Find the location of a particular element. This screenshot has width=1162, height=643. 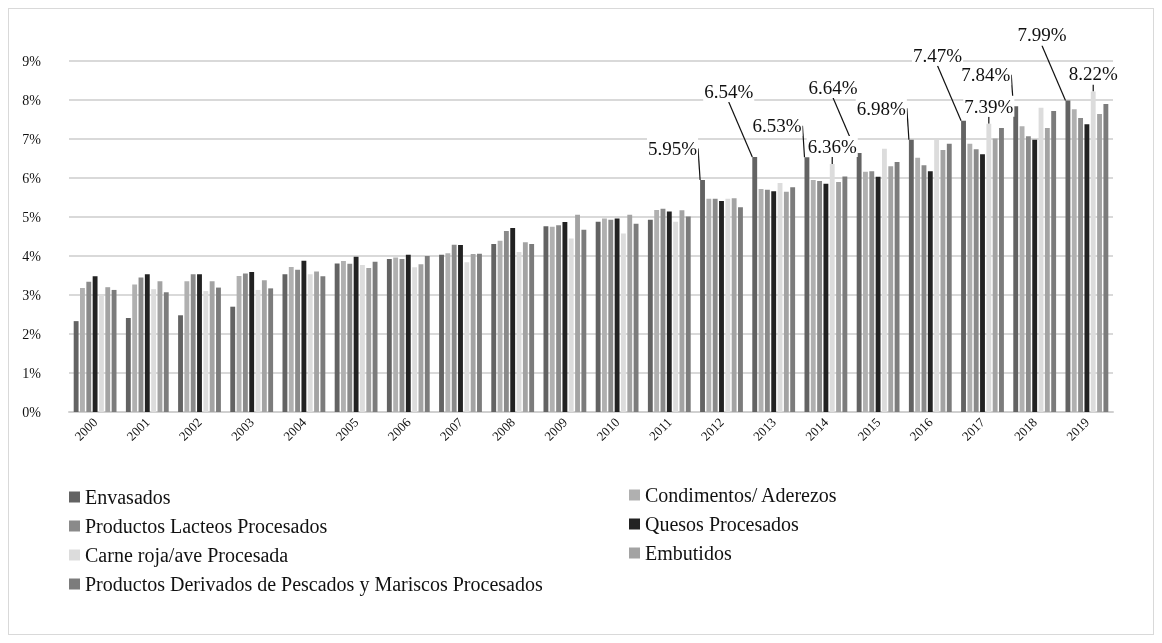

y-tick-label: 2% is located at coordinates (32, 334).